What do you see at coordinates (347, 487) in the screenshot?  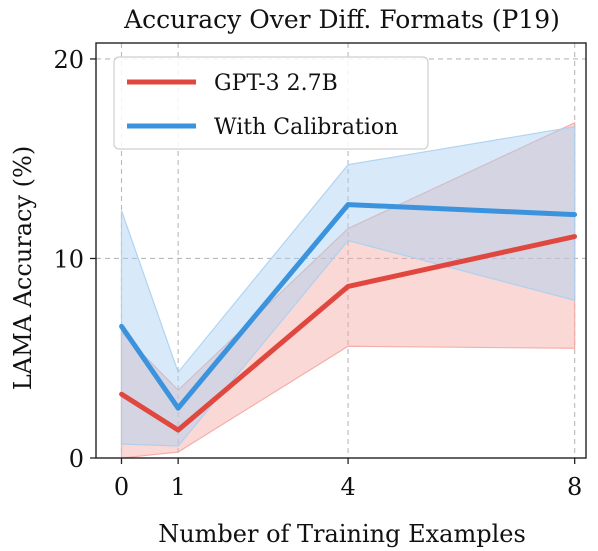 I see `x-tick-label: 4` at bounding box center [347, 487].